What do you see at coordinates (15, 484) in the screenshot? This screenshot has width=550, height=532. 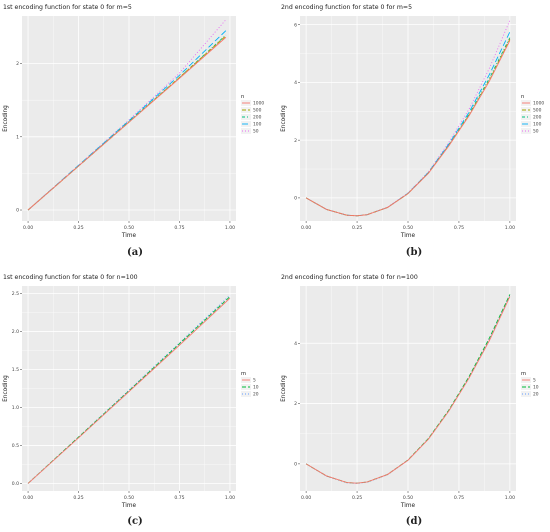 I see `y-tick-label: 0.0` at bounding box center [15, 484].